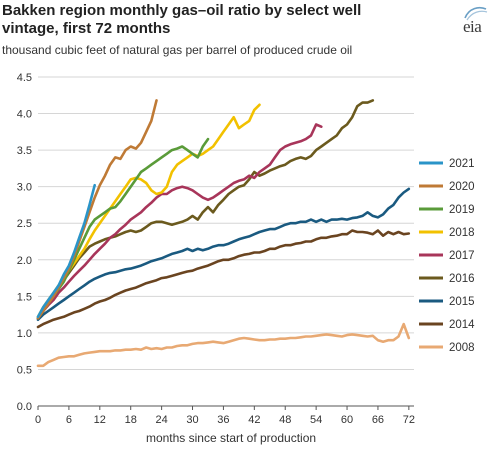 Image resolution: width=497 pixels, height=454 pixels. Describe the element at coordinates (223, 345) in the screenshot. I see `series-line-2008` at that location.